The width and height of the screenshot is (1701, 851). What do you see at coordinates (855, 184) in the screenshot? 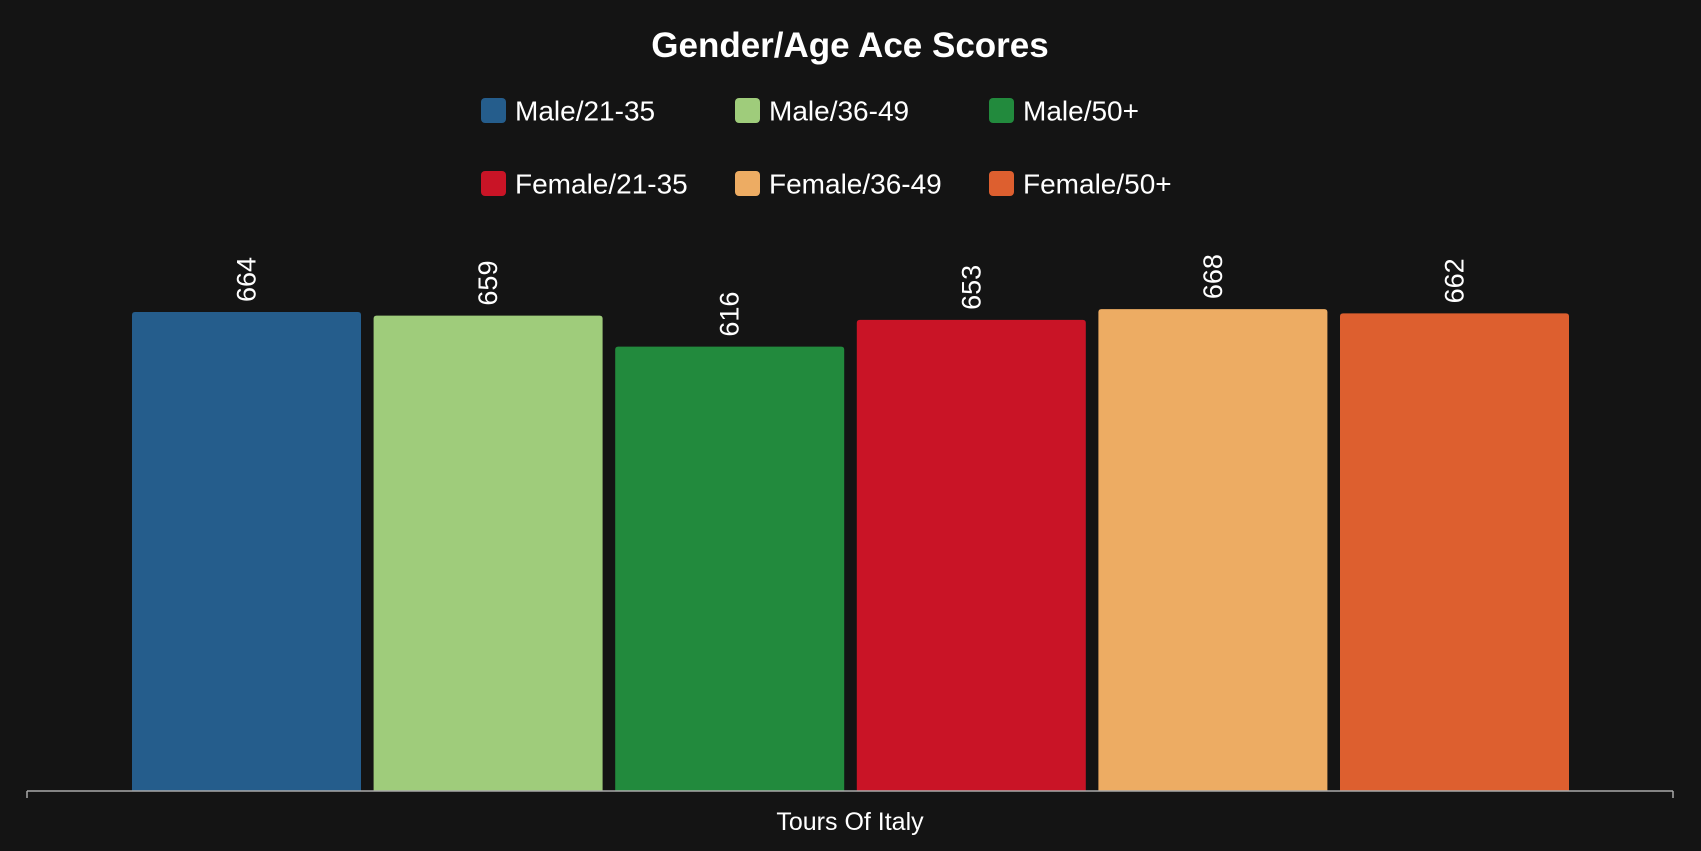
I see `legend-label-5: Female/36-49` at bounding box center [855, 184].